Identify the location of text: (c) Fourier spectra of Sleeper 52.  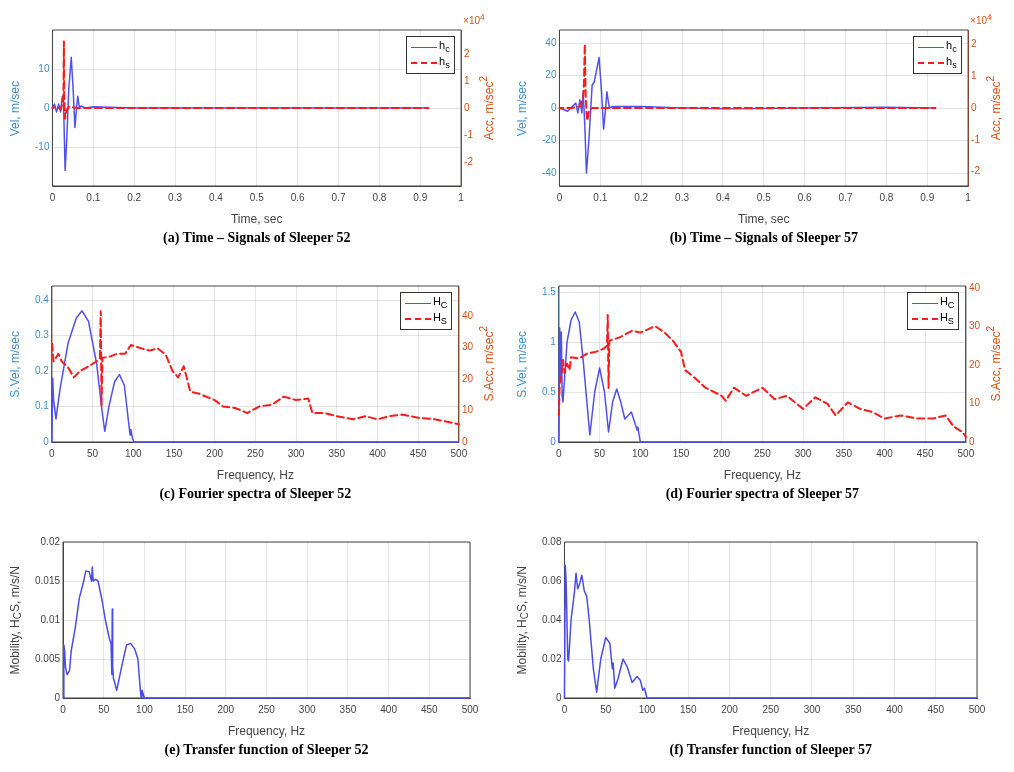
(255, 494).